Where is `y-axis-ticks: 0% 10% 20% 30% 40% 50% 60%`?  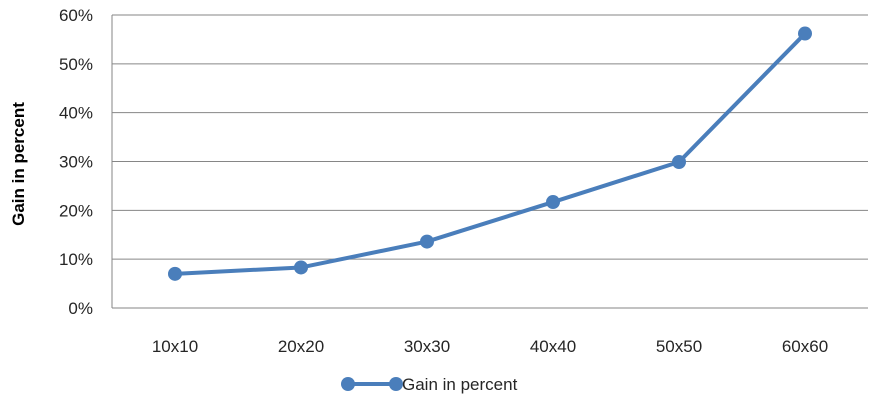
y-axis-ticks: 0% 10% 20% 30% 40% 50% 60% is located at coordinates (76, 162).